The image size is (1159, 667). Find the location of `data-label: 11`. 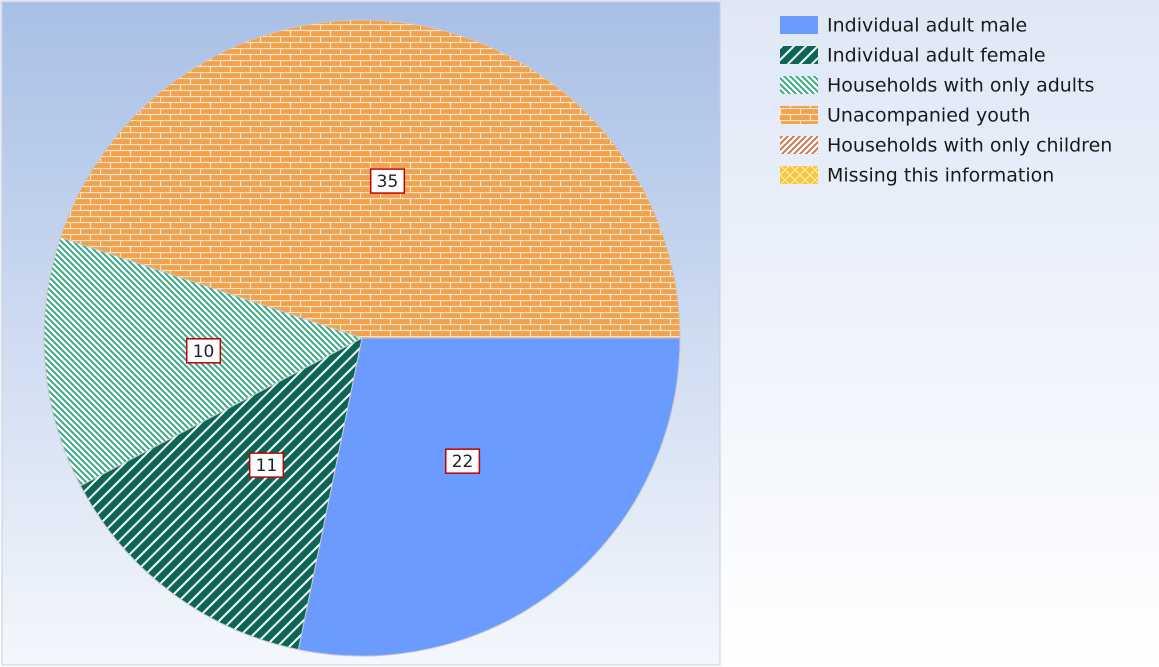

data-label: 11 is located at coordinates (266, 465).